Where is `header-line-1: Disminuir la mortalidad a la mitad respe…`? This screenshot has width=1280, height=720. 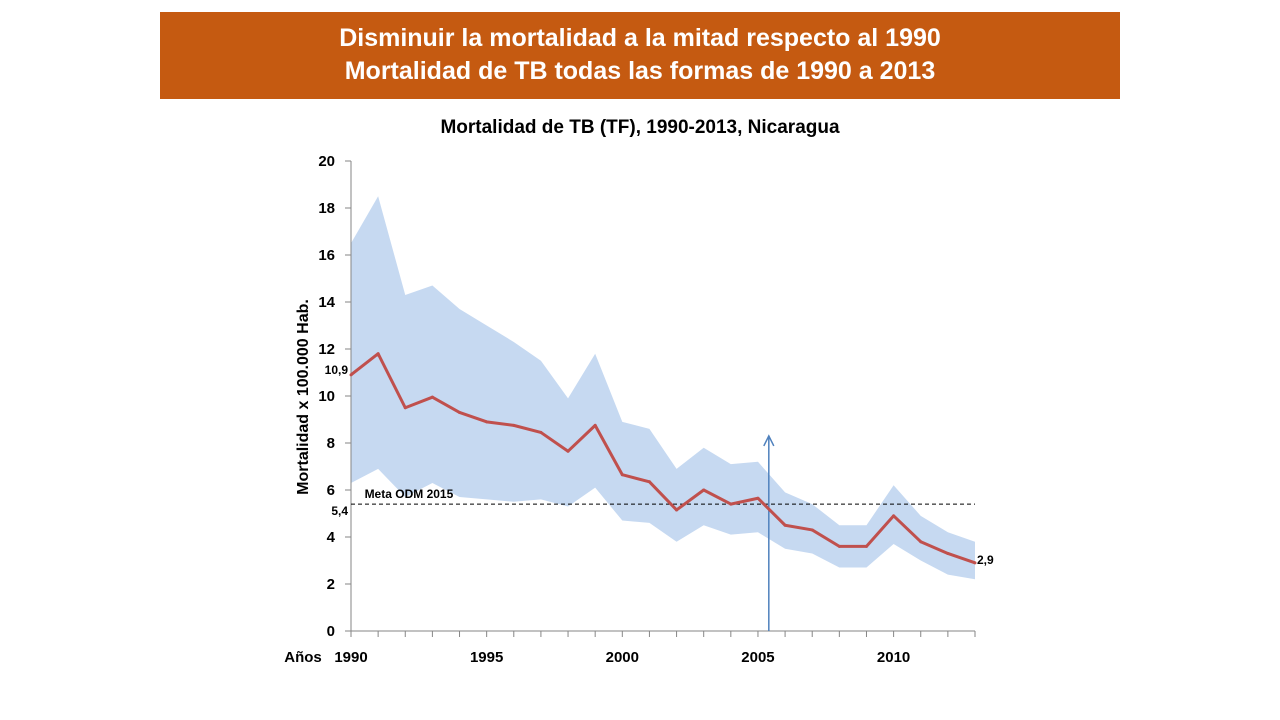 header-line-1: Disminuir la mortalidad a la mitad respe… is located at coordinates (640, 38).